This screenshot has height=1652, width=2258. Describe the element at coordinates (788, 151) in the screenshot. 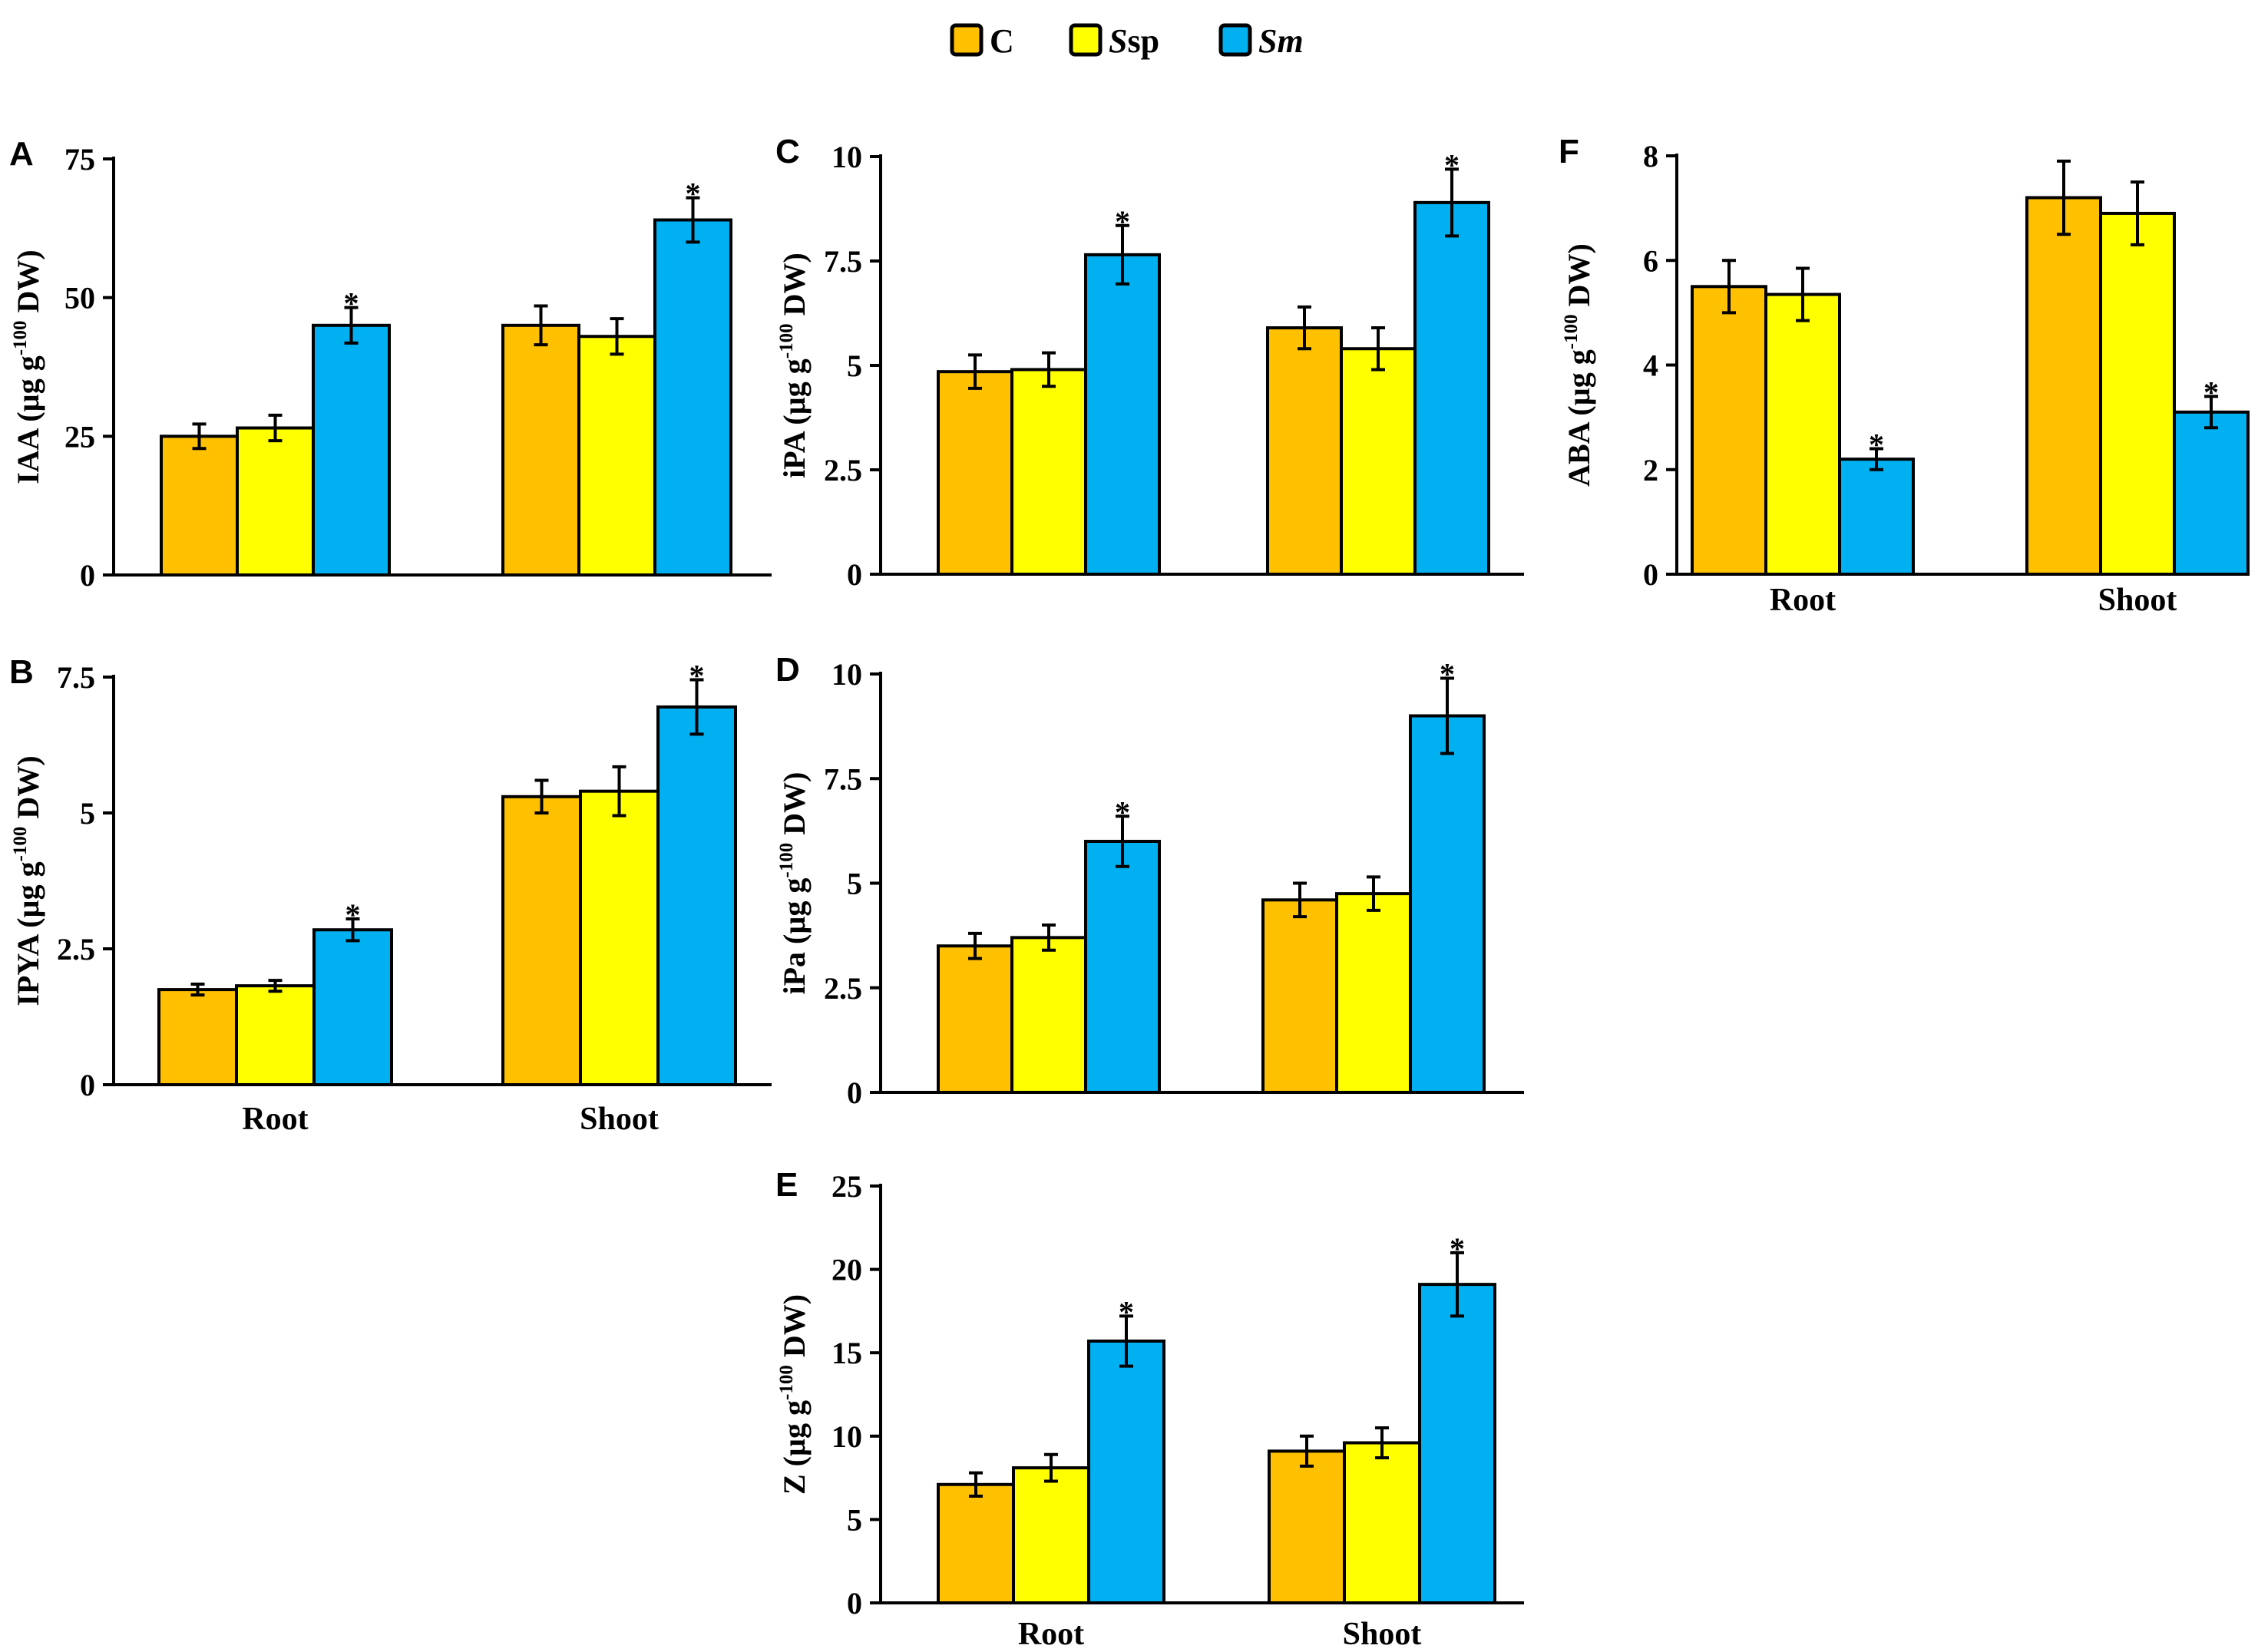

I see `panel-label: C` at that location.